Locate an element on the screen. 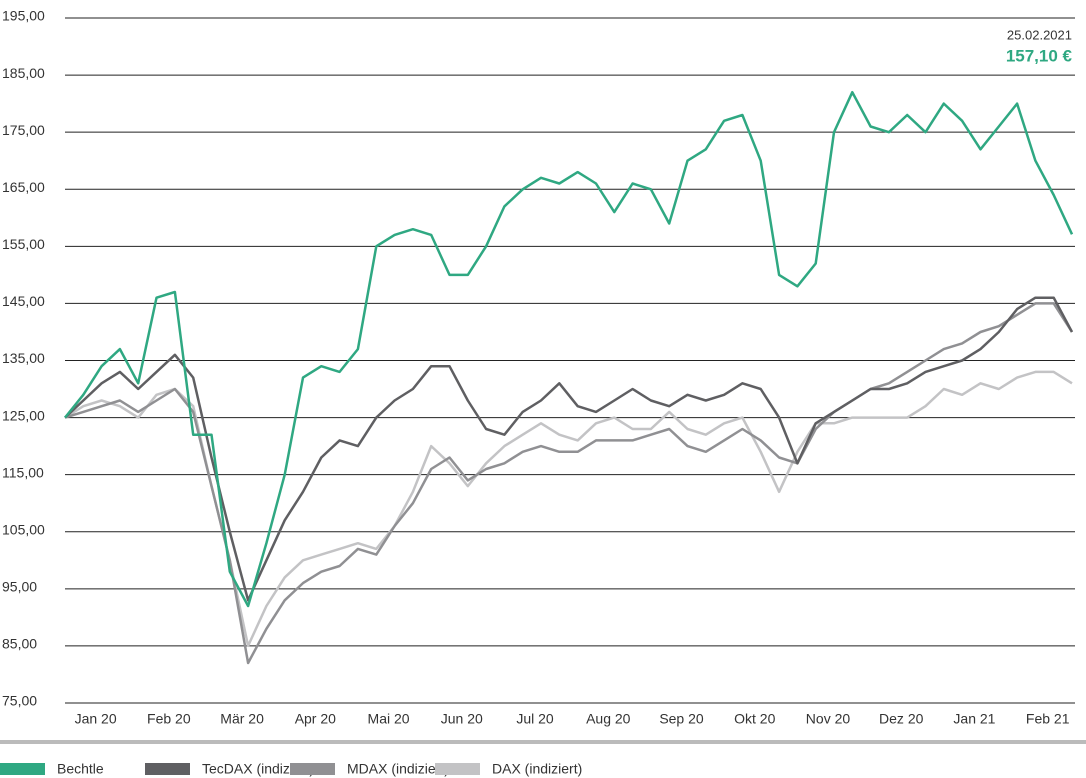 The height and width of the screenshot is (778, 1086). x-tick-label: Nov 20 is located at coordinates (828, 719).